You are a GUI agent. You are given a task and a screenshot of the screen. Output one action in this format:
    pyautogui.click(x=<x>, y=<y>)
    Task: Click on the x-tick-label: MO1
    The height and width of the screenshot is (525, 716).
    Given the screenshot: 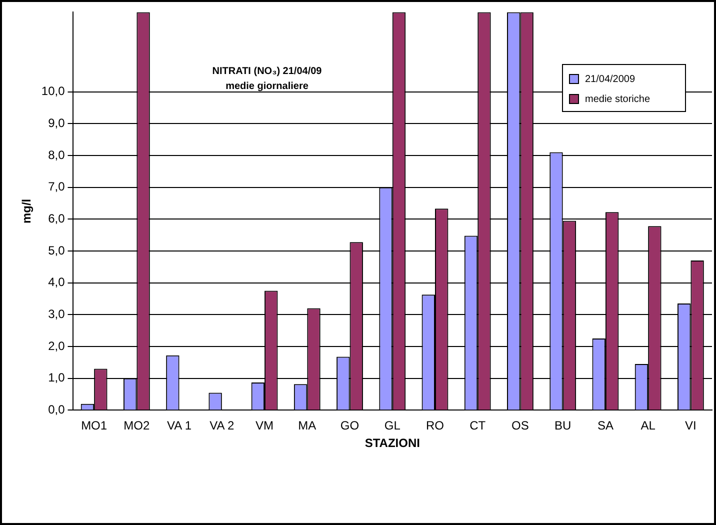 What is the action you would take?
    pyautogui.click(x=94, y=425)
    